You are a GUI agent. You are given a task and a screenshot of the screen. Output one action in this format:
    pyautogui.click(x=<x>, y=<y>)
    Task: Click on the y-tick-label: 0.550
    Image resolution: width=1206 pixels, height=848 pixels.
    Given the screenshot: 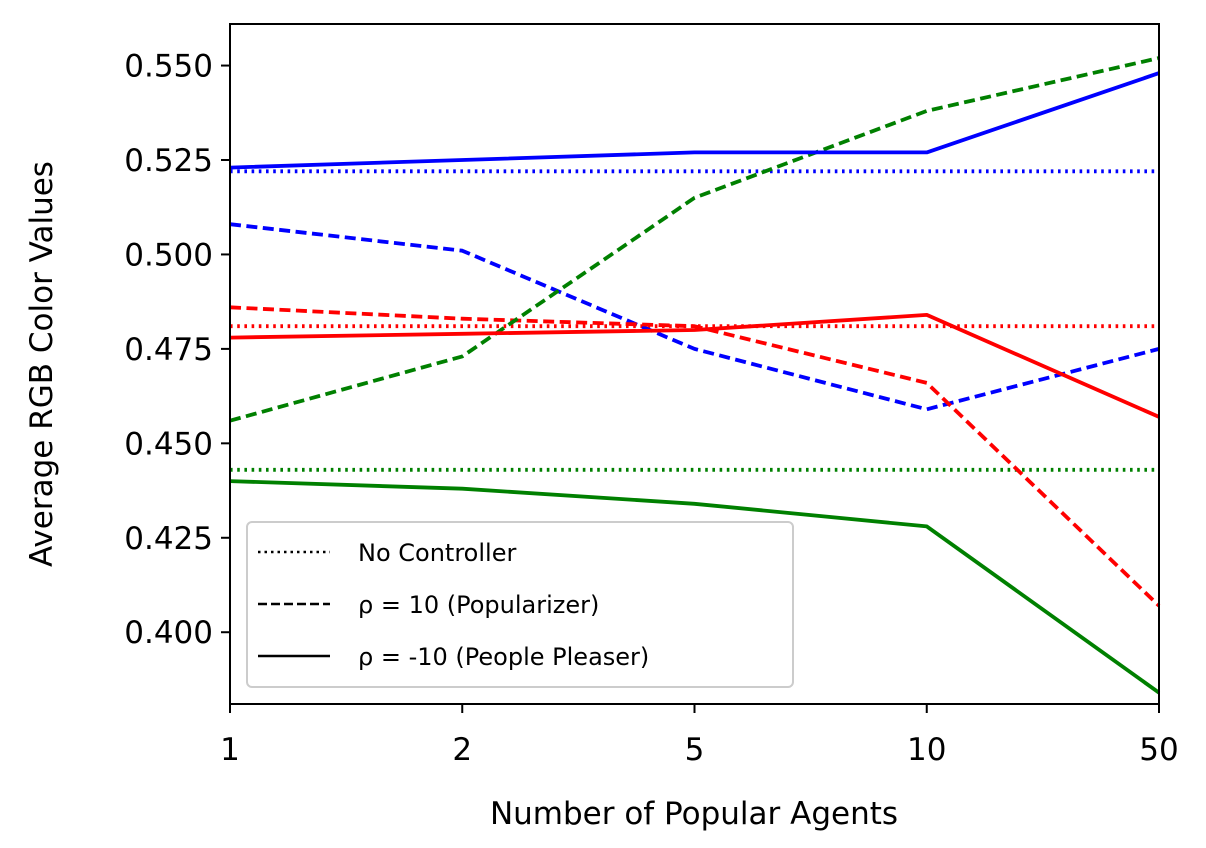 What is the action you would take?
    pyautogui.click(x=168, y=67)
    